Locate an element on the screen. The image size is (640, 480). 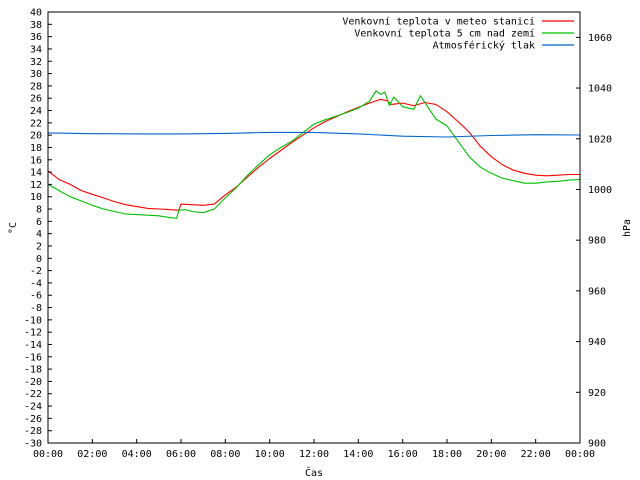
y-tick-label: -16 is located at coordinates (33, 357).